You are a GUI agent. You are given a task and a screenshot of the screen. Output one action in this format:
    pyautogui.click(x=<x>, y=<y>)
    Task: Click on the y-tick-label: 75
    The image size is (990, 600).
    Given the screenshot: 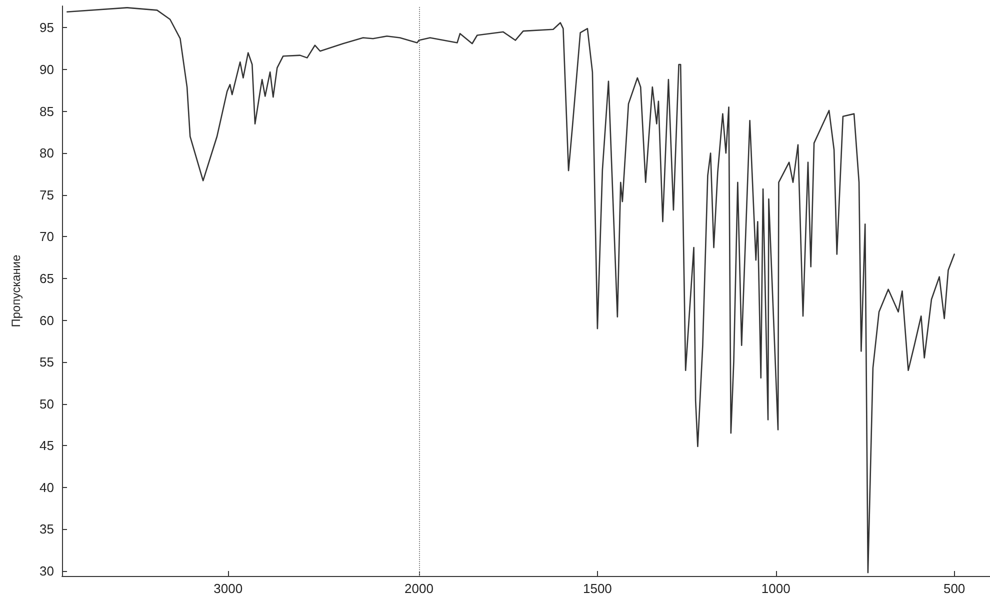 What is the action you would take?
    pyautogui.click(x=47, y=194)
    